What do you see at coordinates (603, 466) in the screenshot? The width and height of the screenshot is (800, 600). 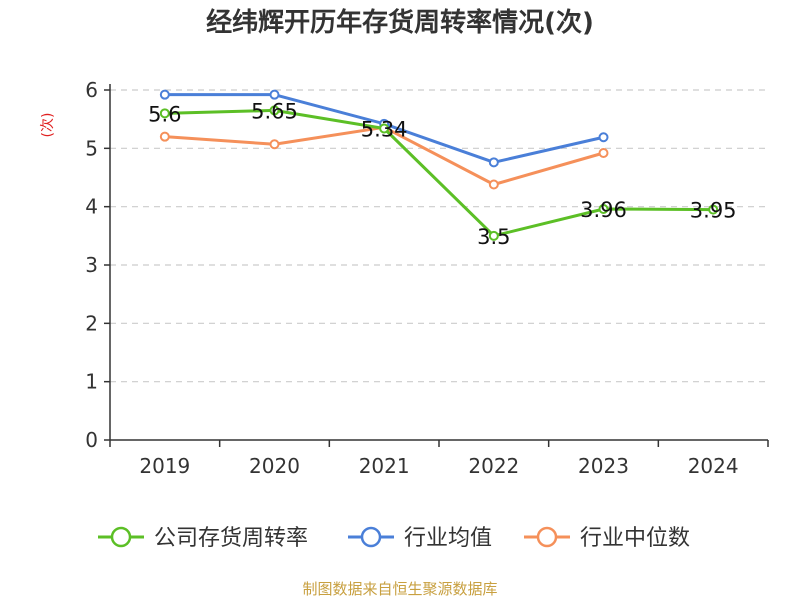 I see `x-tick-label: 2023` at bounding box center [603, 466].